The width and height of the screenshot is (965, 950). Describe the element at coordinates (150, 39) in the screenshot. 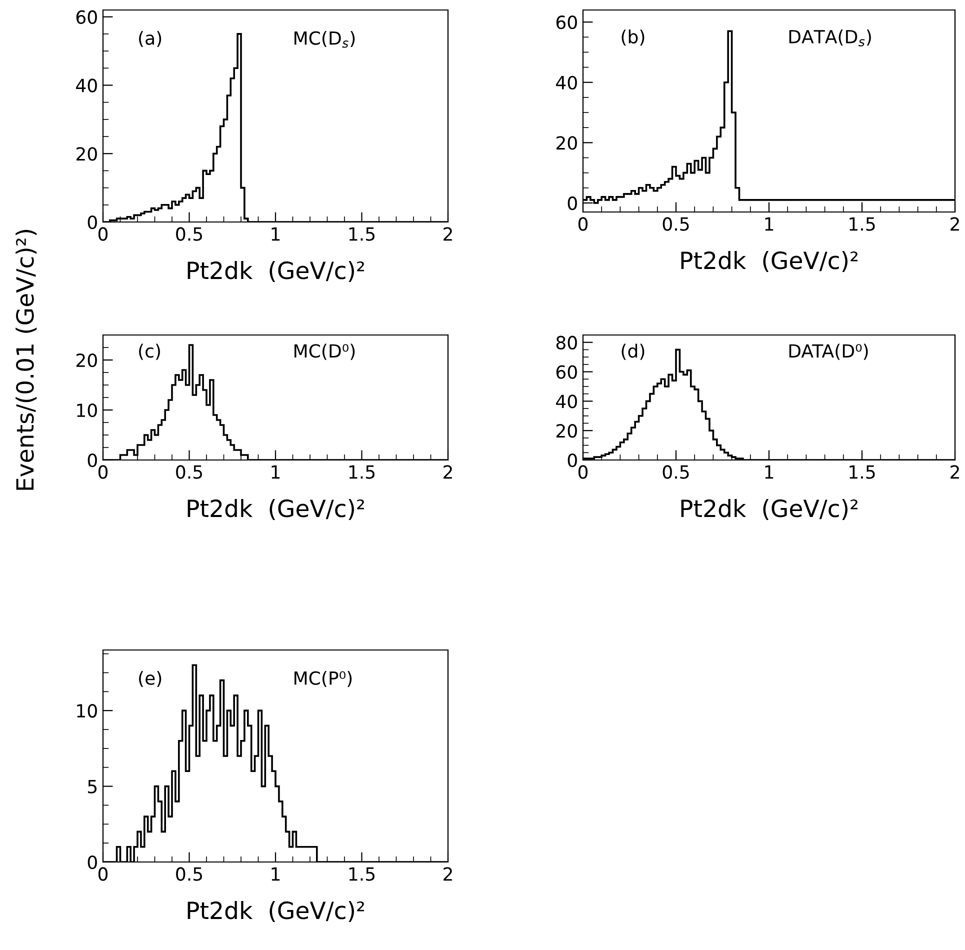

I see `annotation: (a)` at that location.